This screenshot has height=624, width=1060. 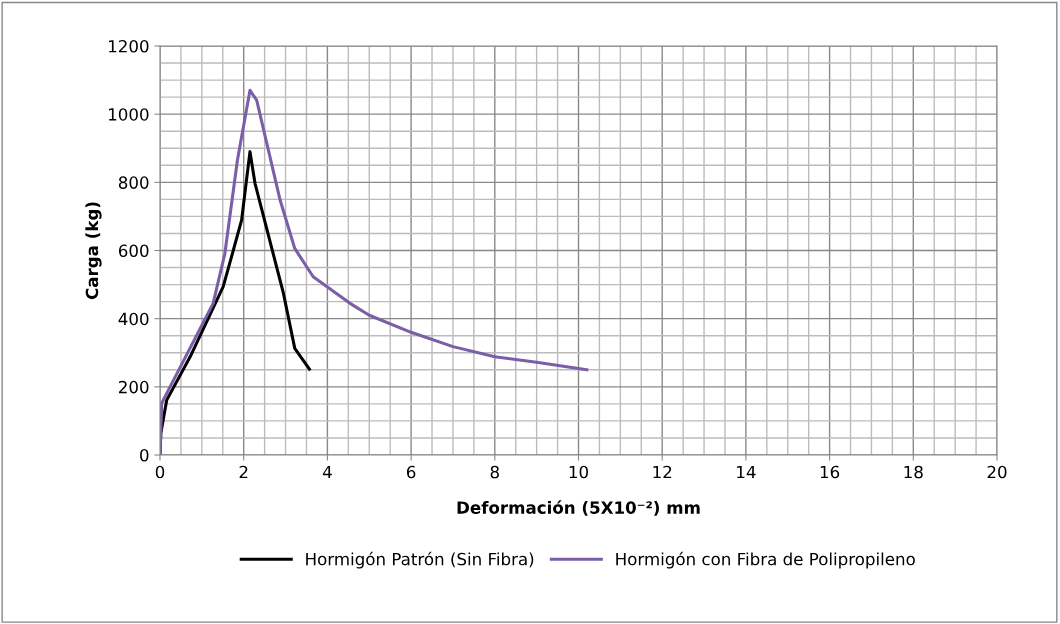 What do you see at coordinates (327, 472) in the screenshot?
I see `x-tick-label: 4` at bounding box center [327, 472].